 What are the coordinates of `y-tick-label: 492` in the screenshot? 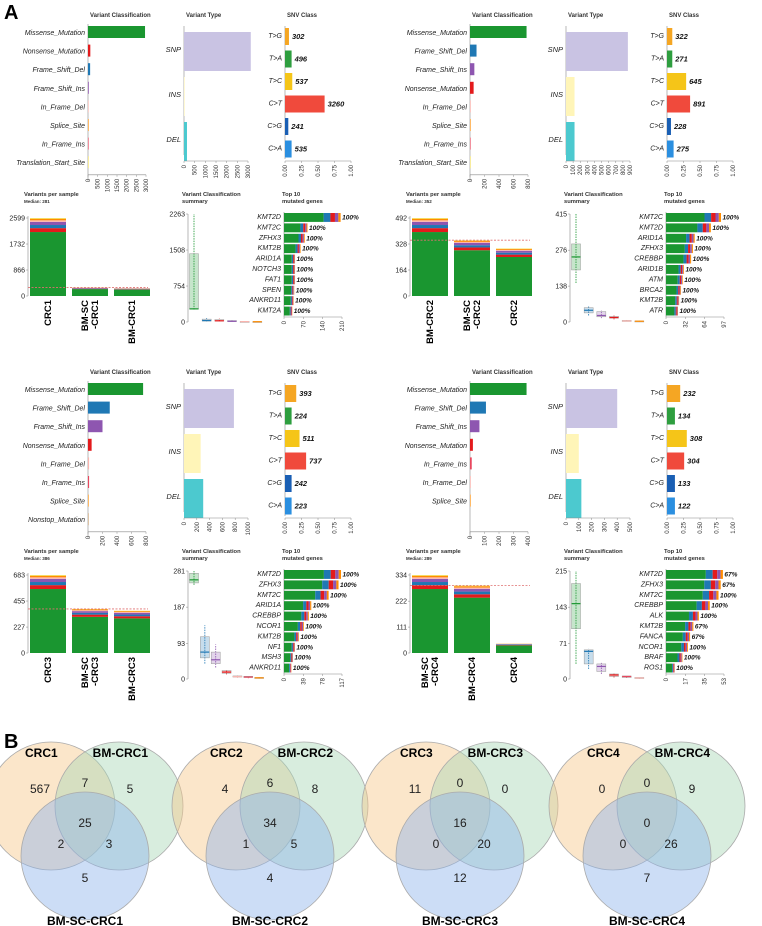 It's located at (401, 219).